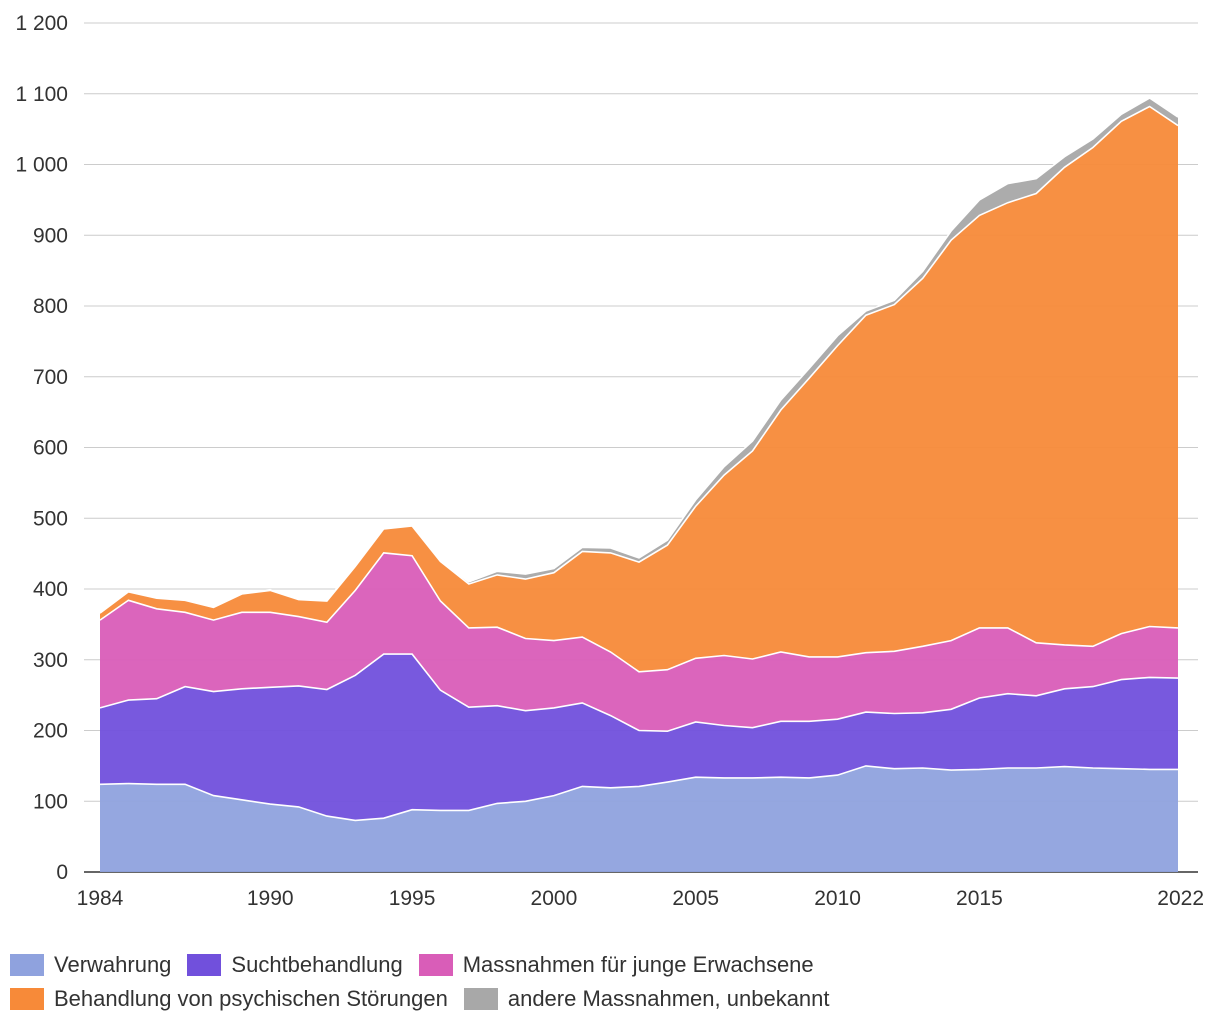 The width and height of the screenshot is (1220, 1020). I want to click on y-tick-label: 1 100, so click(41, 94).